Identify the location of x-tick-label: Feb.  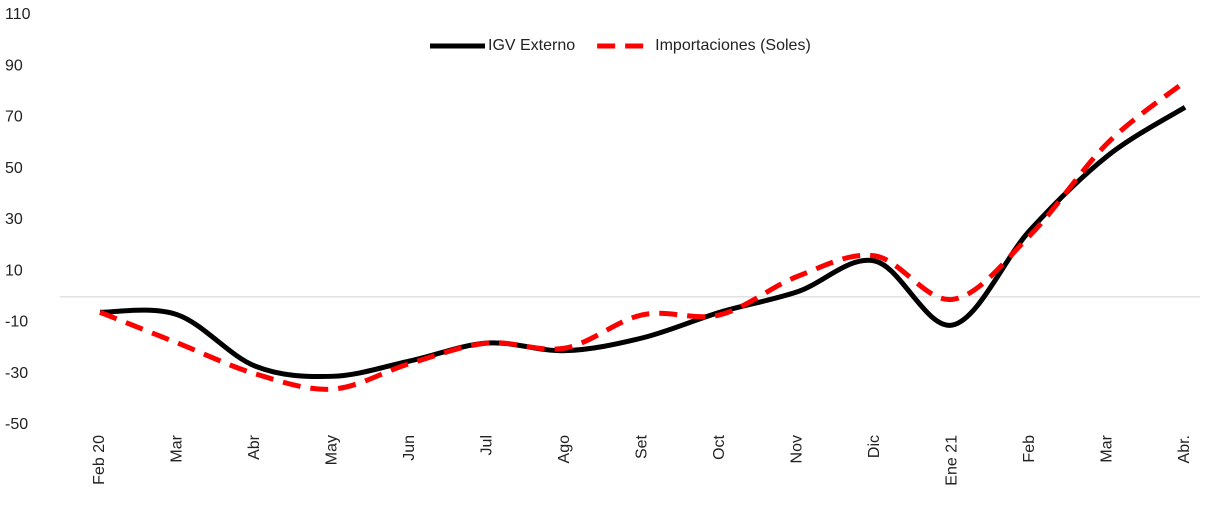
(1029, 449).